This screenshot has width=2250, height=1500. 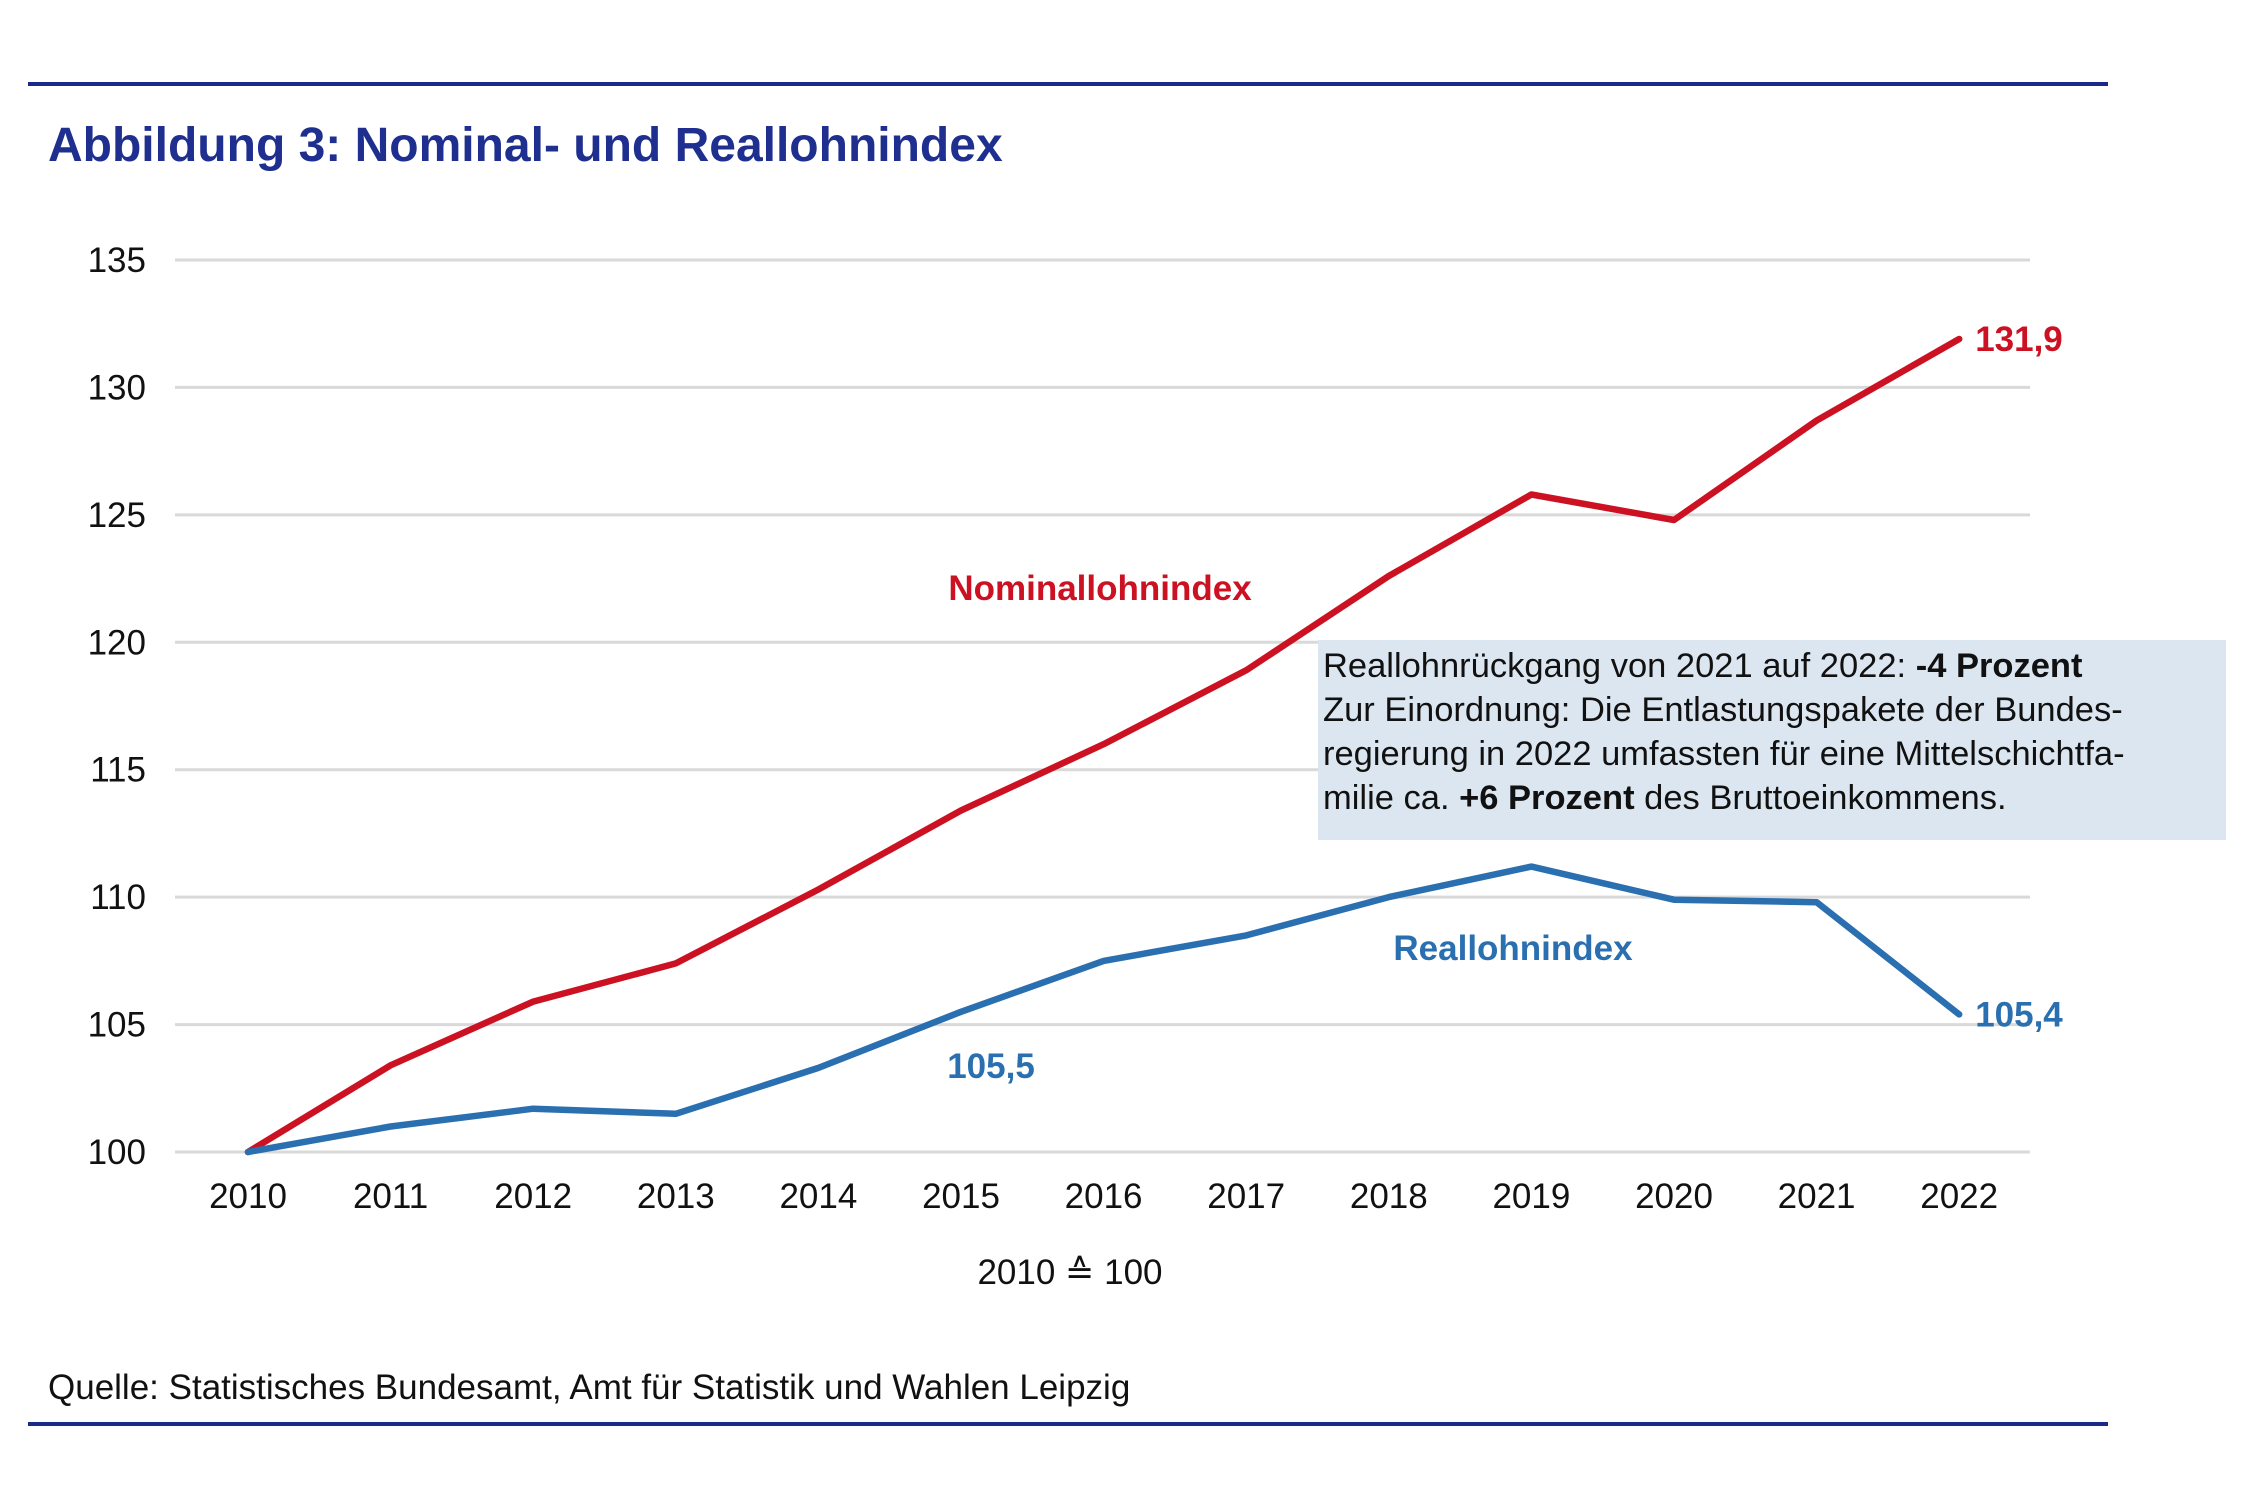 I want to click on x-tick-label: 2013, so click(x=676, y=1196).